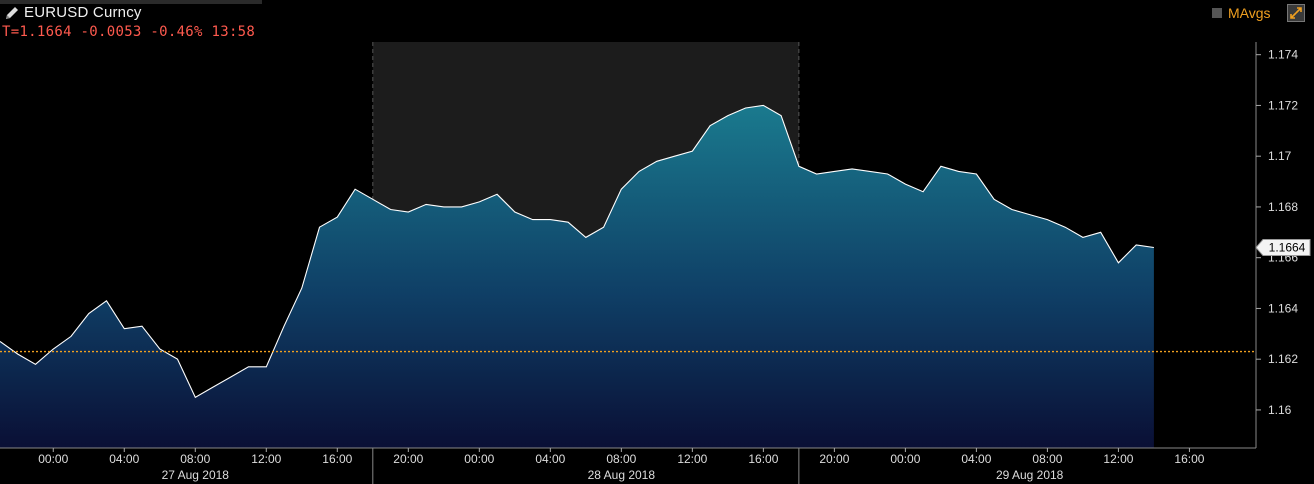 The height and width of the screenshot is (484, 1314). I want to click on date-label: 28 Aug 2018, so click(622, 475).